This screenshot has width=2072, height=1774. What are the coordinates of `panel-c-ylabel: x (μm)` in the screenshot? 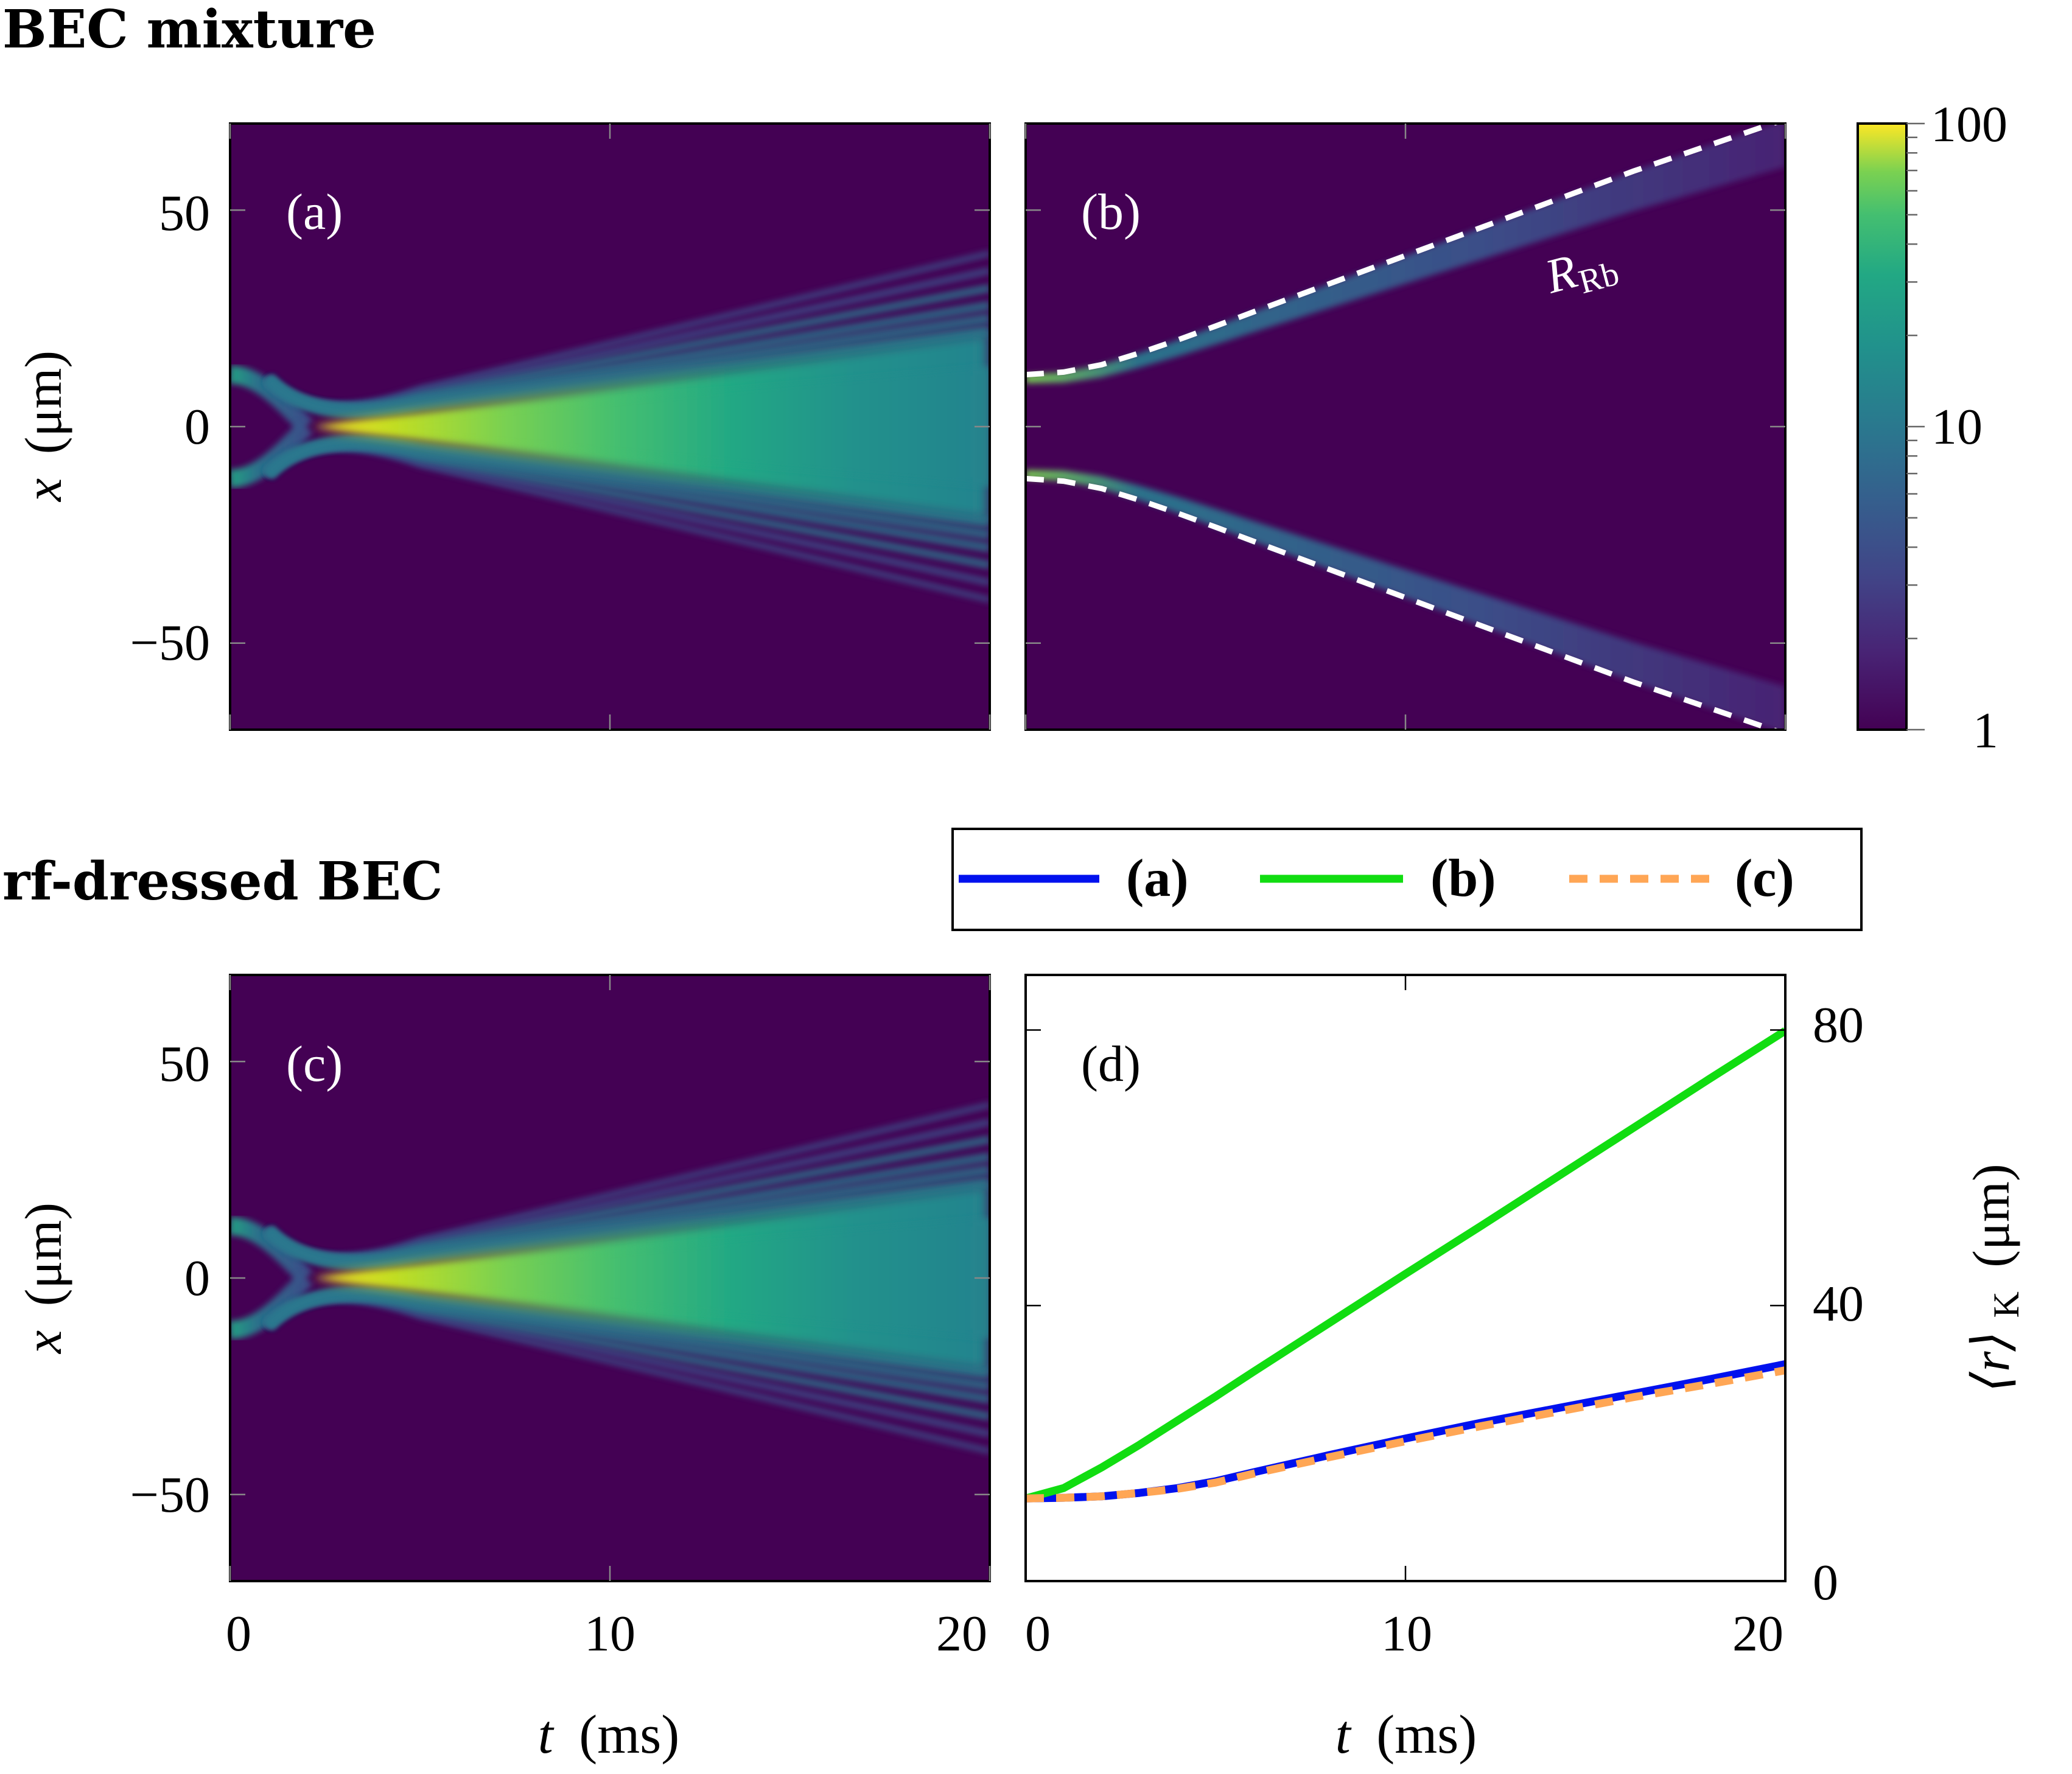 It's located at (43, 1279).